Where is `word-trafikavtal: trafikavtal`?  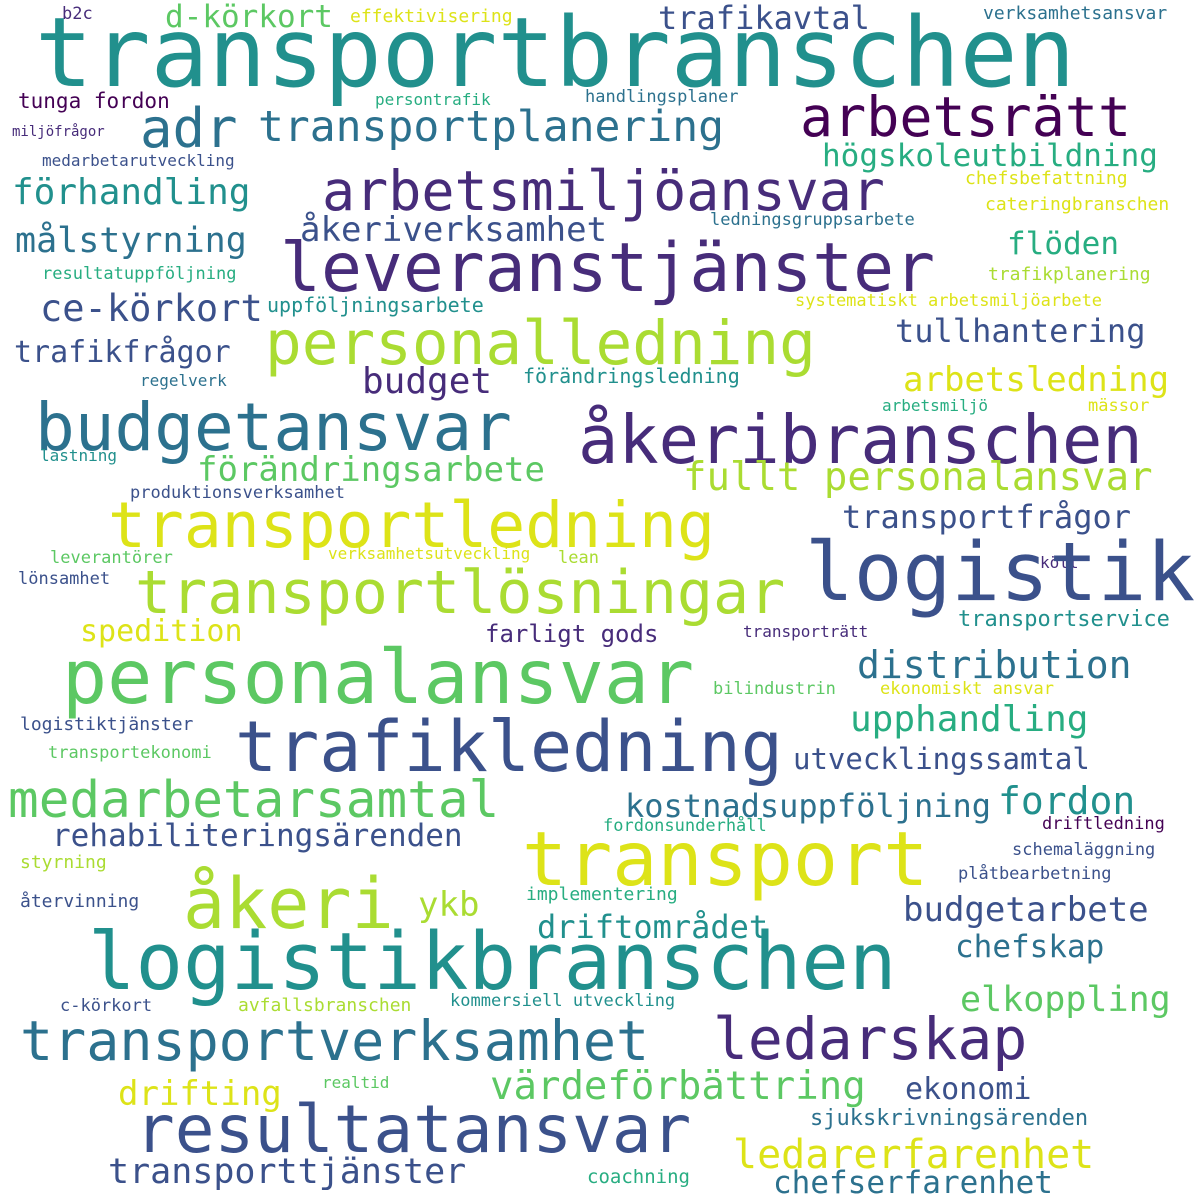
word-trafikavtal: trafikavtal is located at coordinates (764, 18).